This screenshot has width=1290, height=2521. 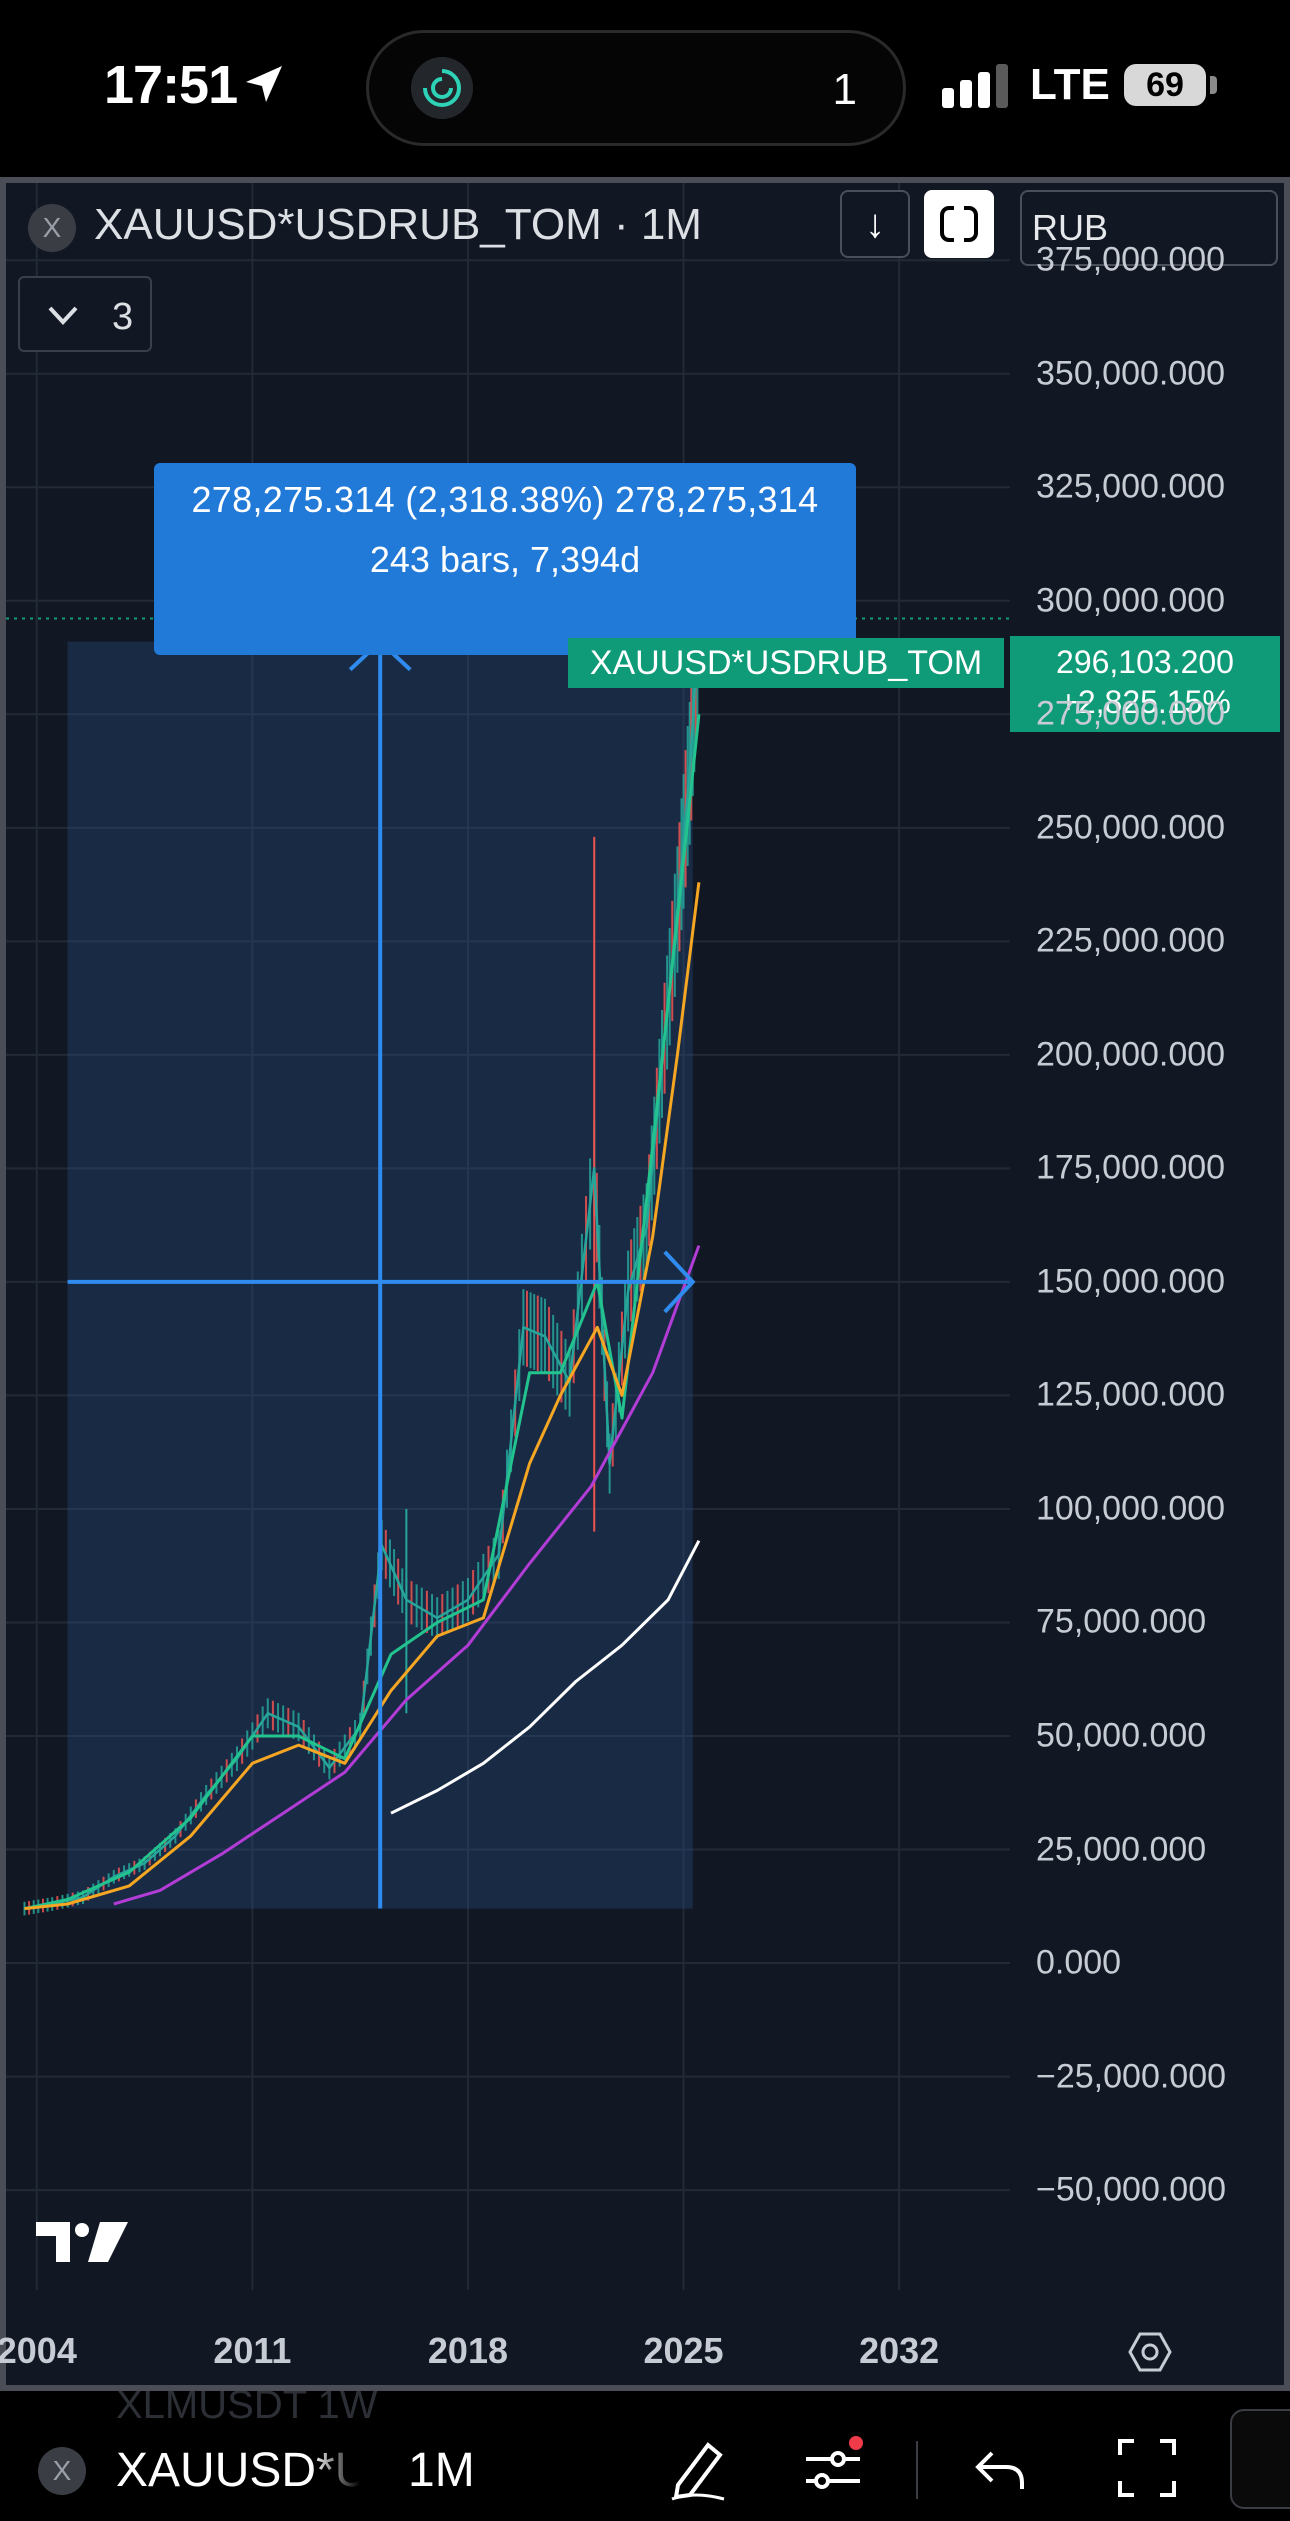 What do you see at coordinates (171, 85) in the screenshot?
I see `clock: 17:51` at bounding box center [171, 85].